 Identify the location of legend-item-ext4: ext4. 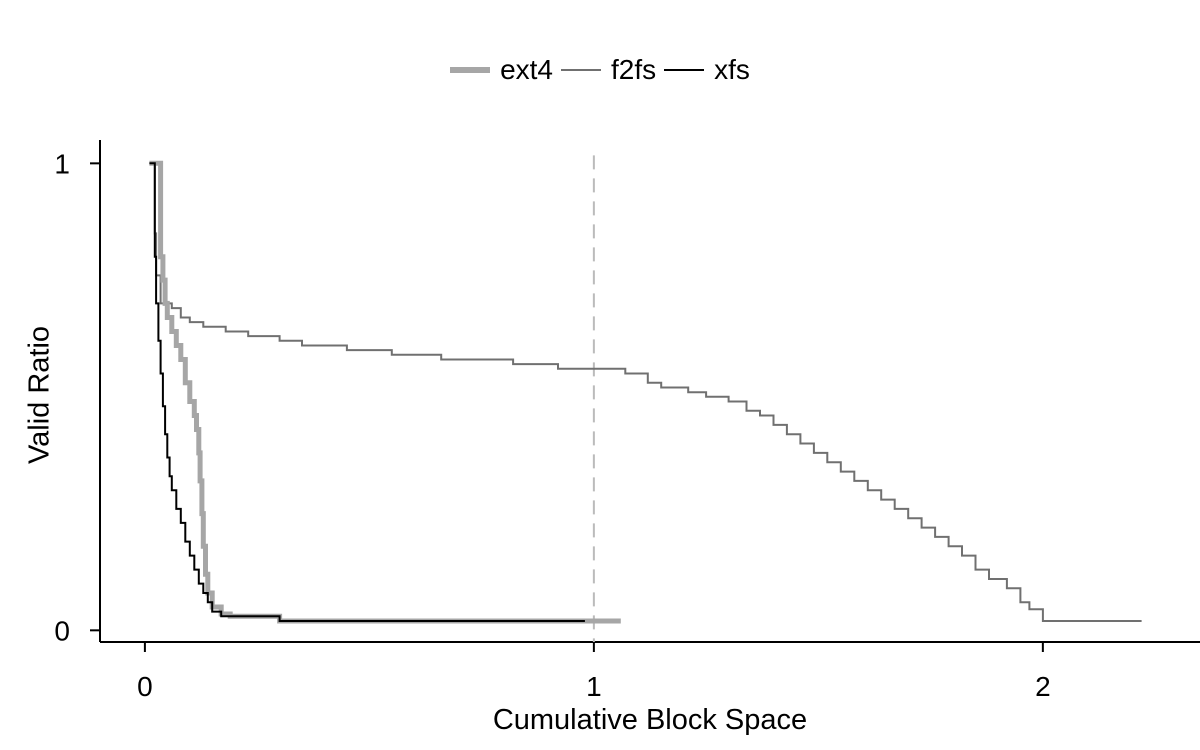
(501, 70).